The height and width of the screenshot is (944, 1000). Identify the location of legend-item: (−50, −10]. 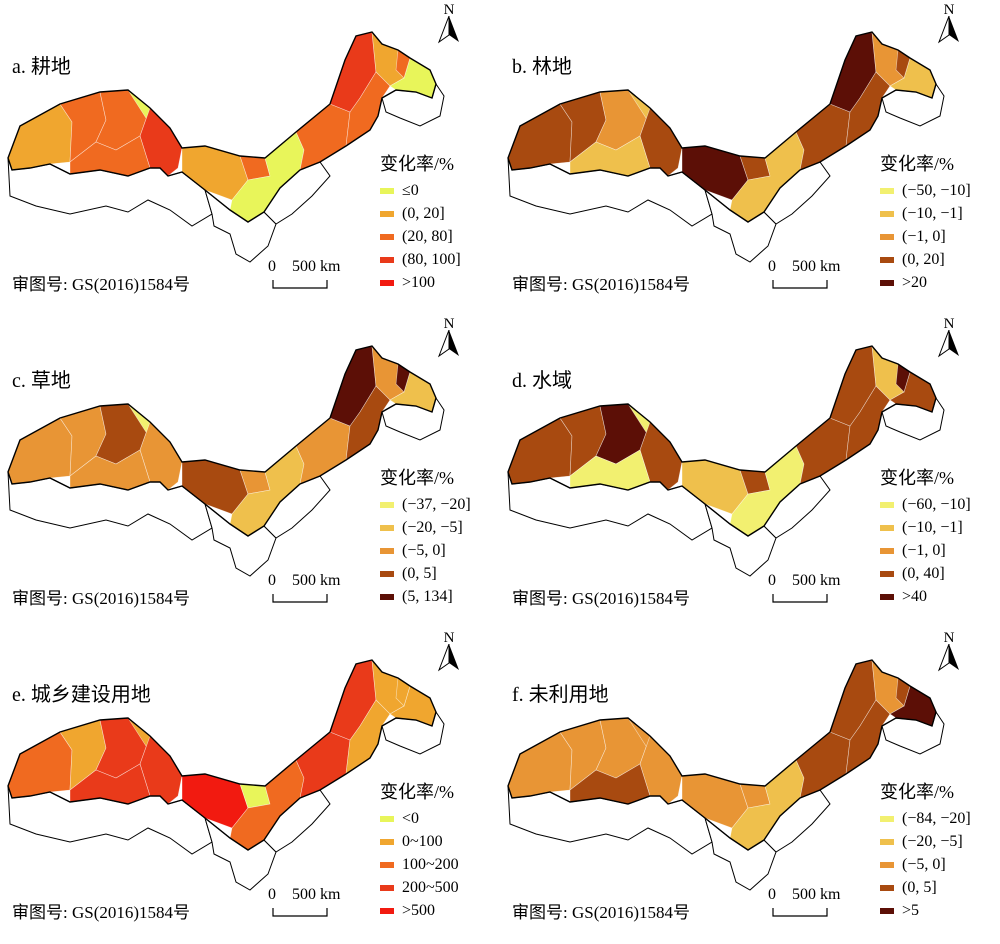
(925, 190).